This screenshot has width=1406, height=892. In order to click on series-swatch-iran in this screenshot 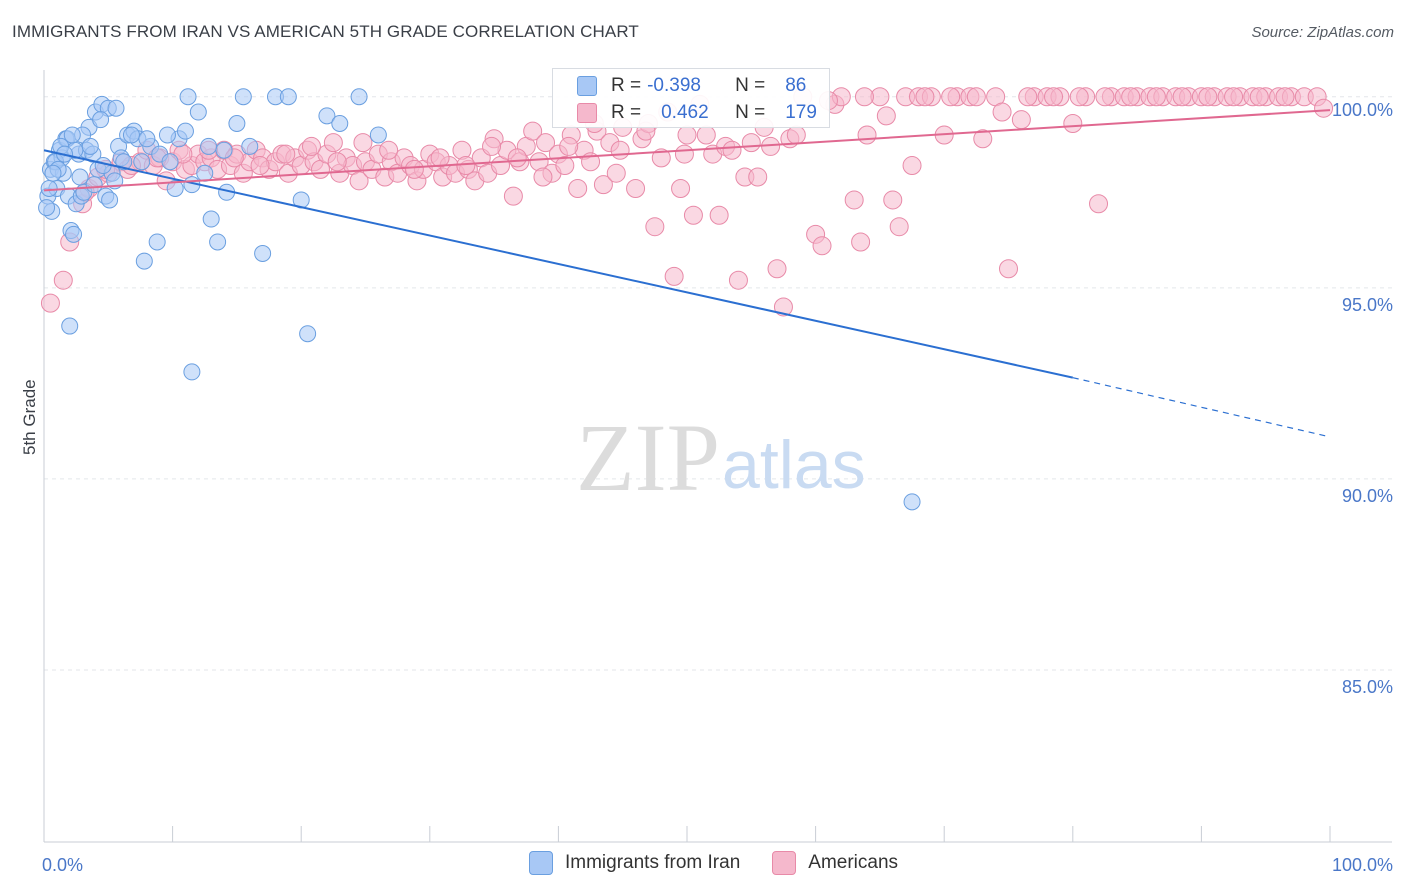, I will do `click(541, 863)`.